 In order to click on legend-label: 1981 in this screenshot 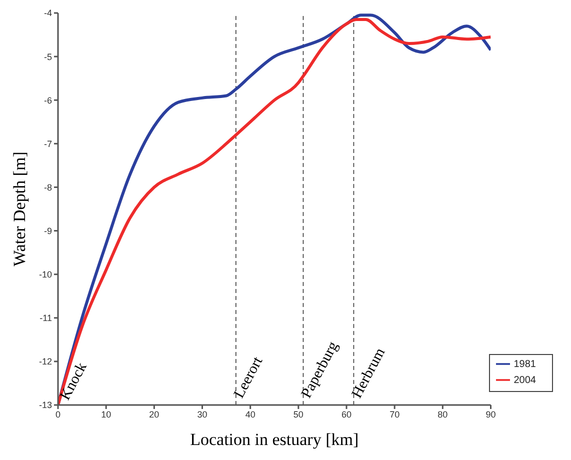, I will do `click(525, 364)`.